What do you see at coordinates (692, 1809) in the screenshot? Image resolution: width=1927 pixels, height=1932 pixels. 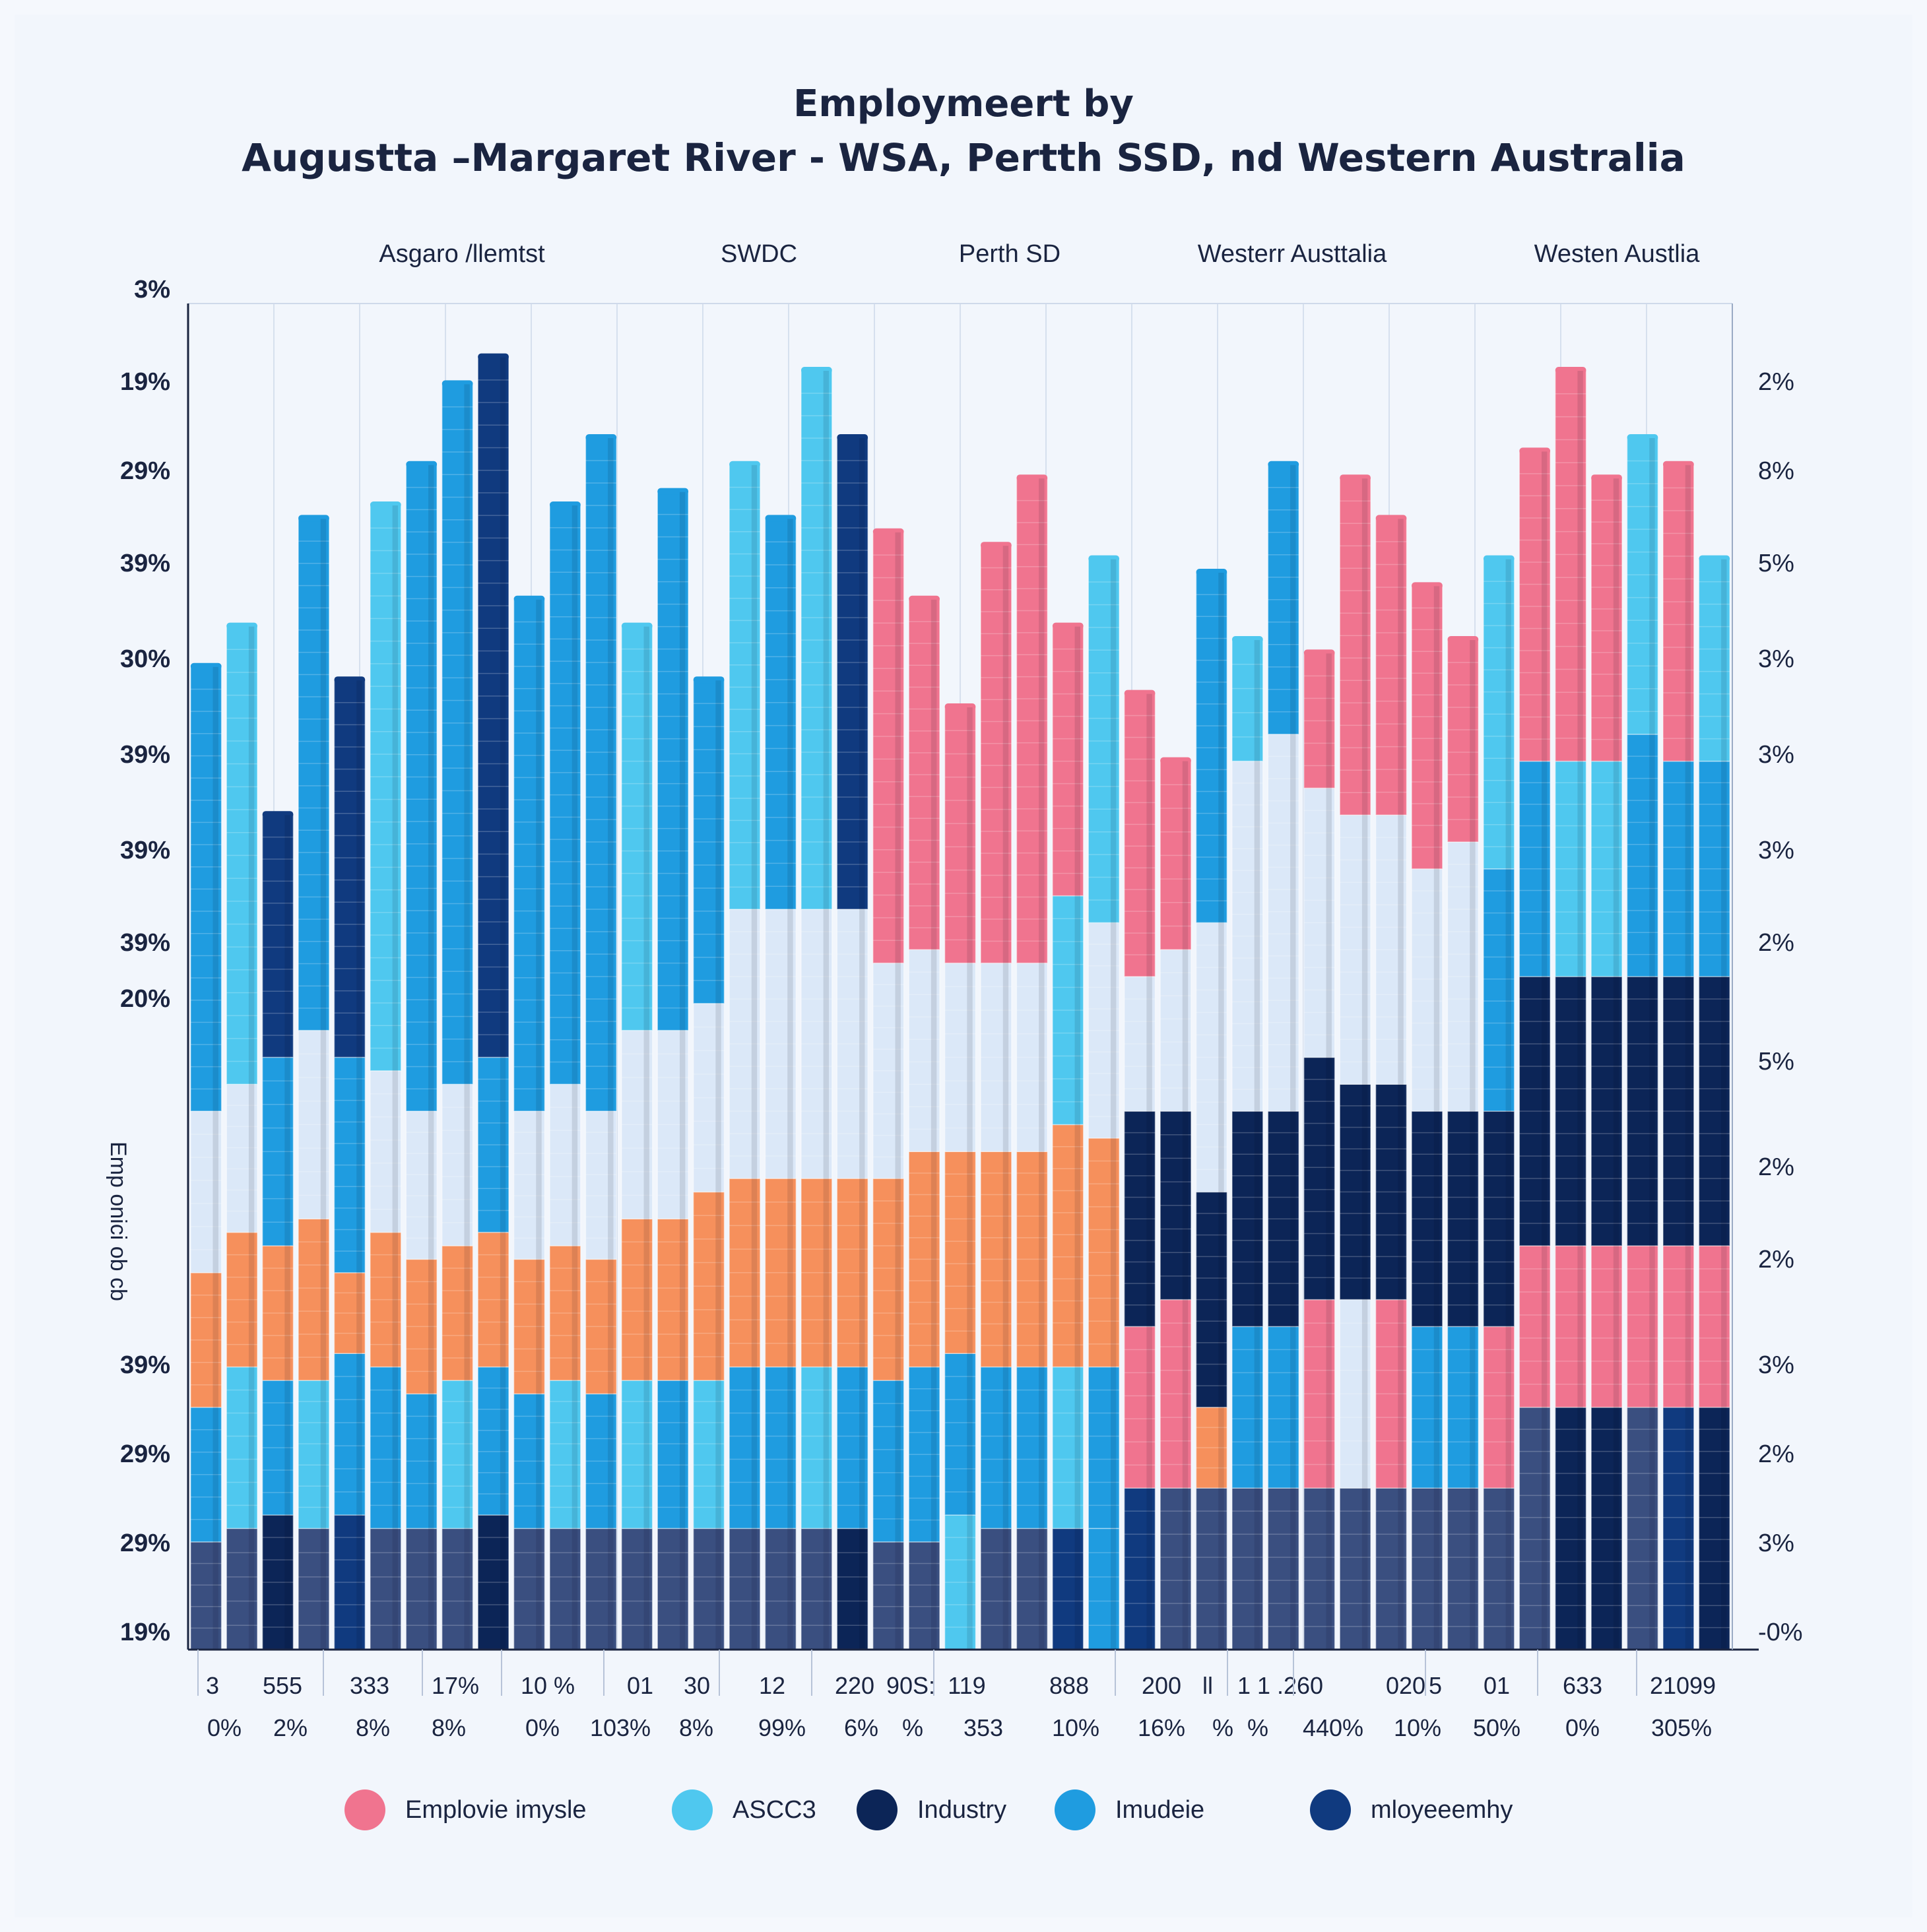 I see `legend-swatch` at bounding box center [692, 1809].